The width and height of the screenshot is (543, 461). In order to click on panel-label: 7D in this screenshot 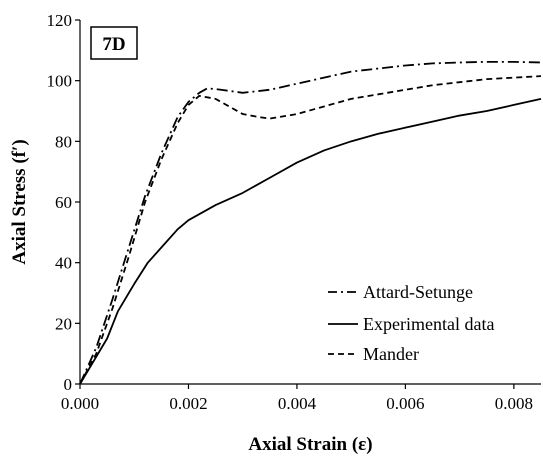, I will do `click(113, 44)`.